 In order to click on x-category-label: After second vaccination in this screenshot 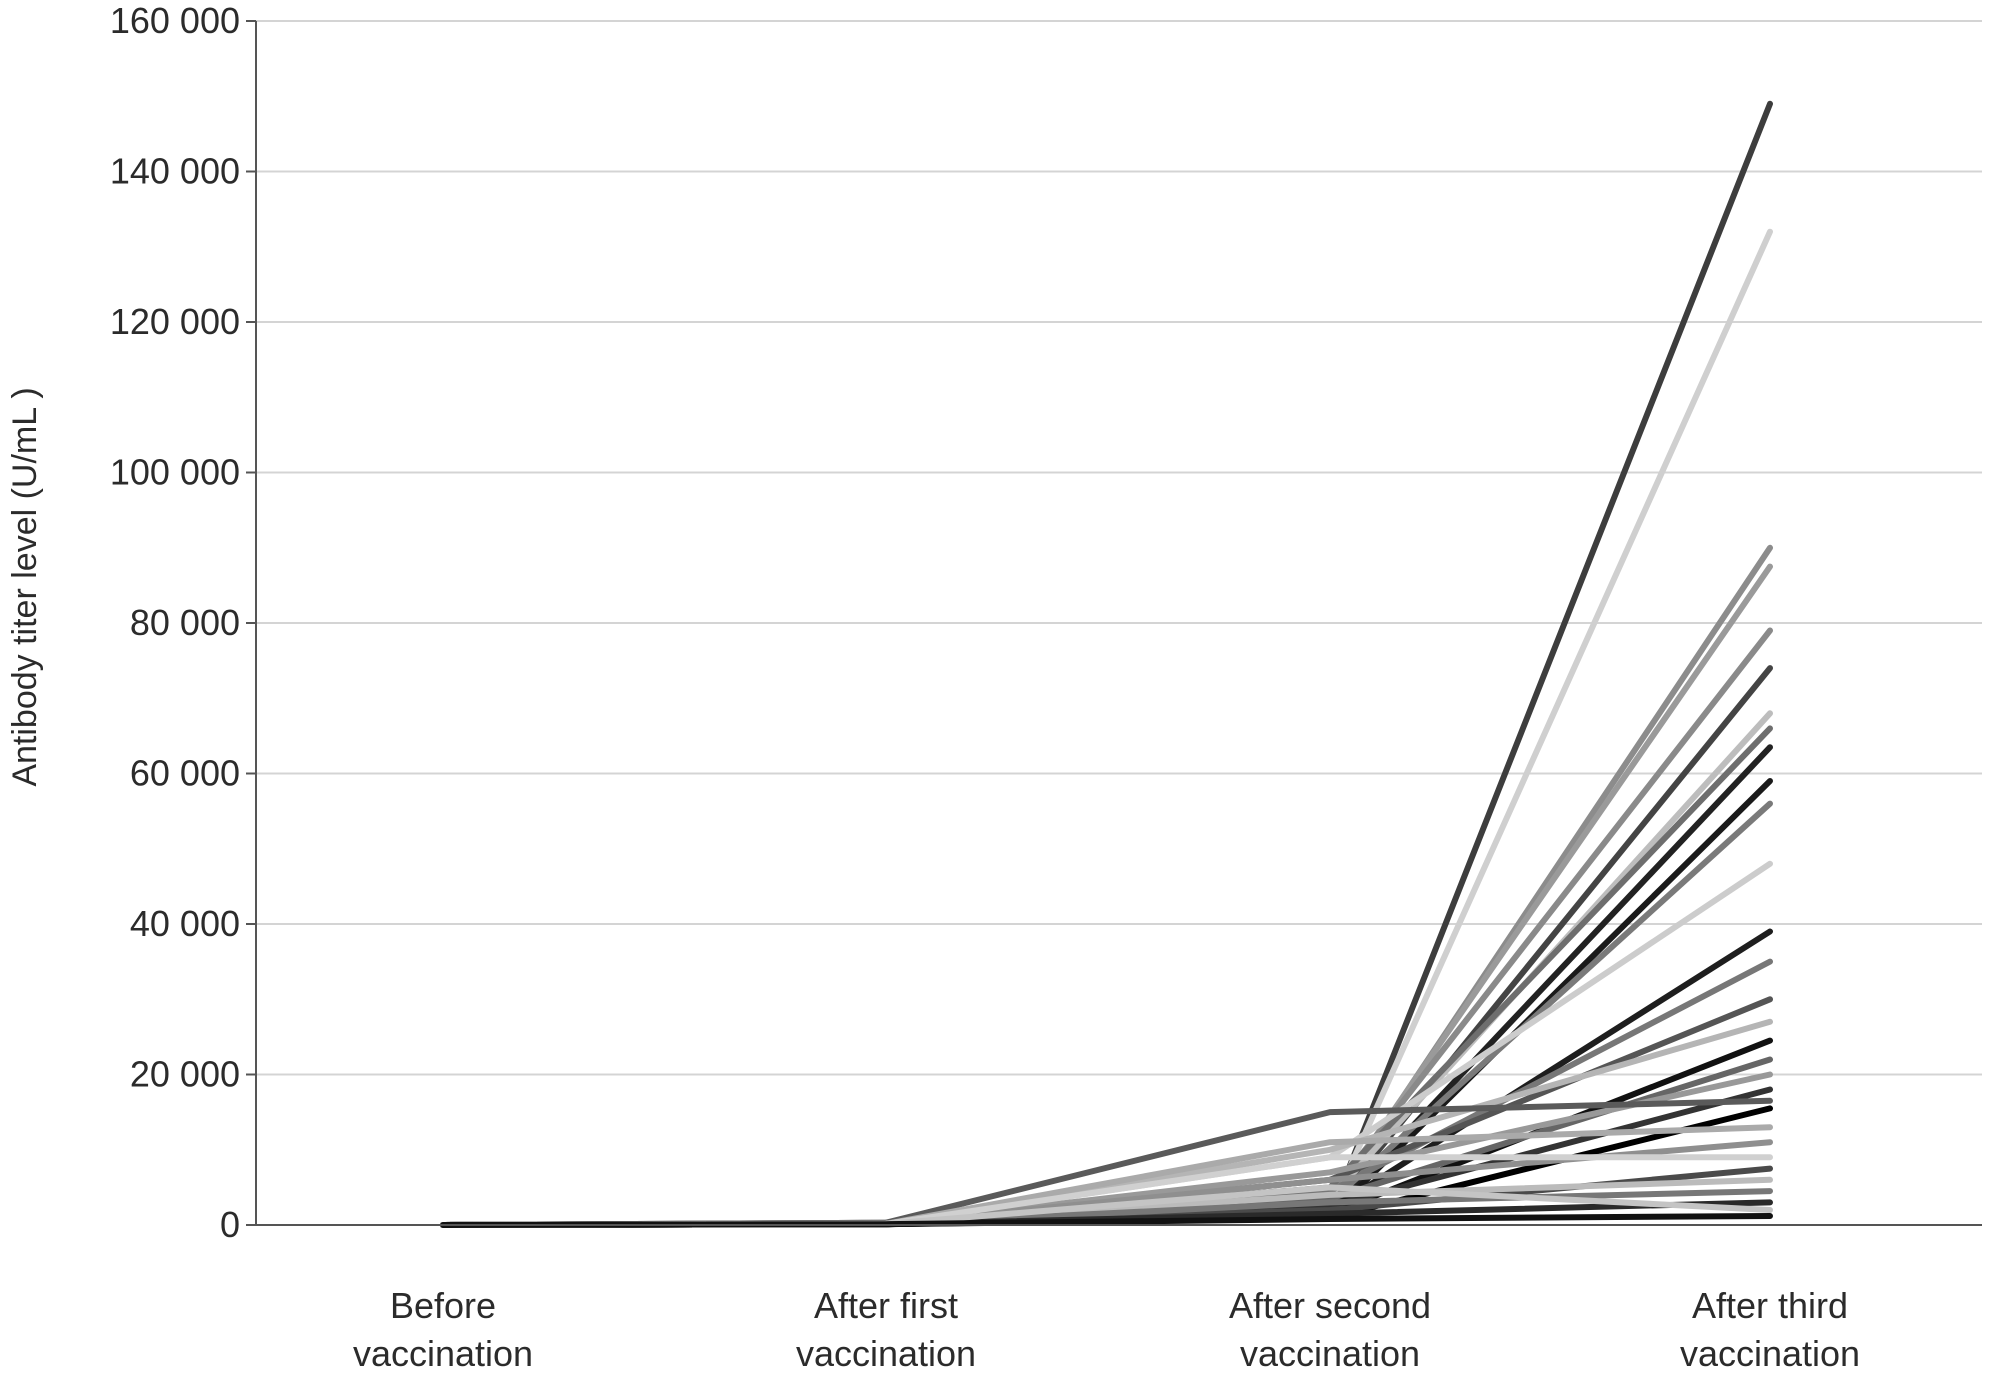, I will do `click(1330, 1329)`.